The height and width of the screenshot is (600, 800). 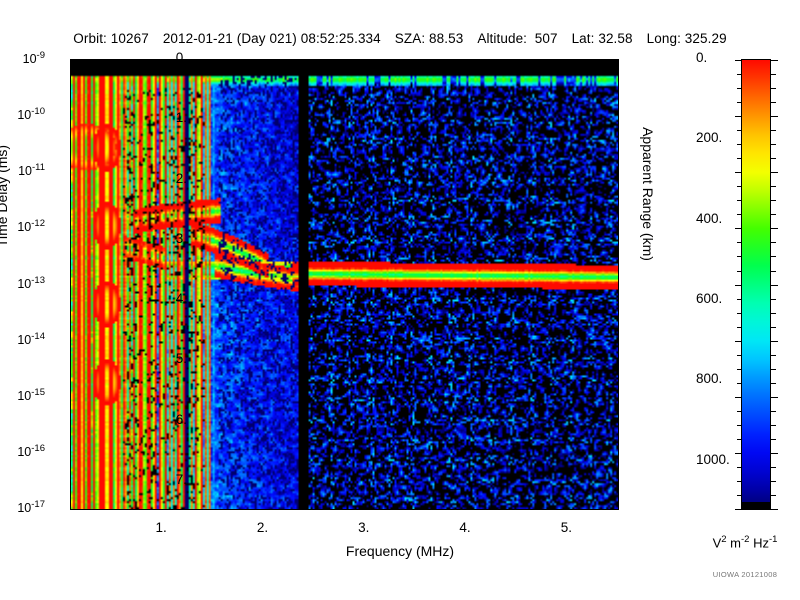 What do you see at coordinates (31, 282) in the screenshot?
I see `colorbar-tick-label: 10-13` at bounding box center [31, 282].